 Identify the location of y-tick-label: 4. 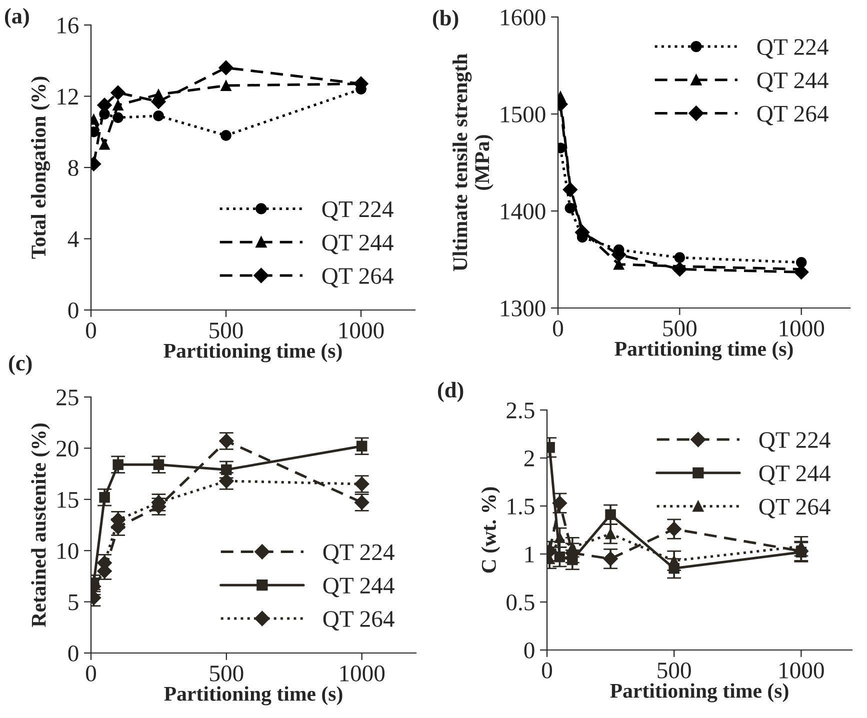
(73, 239).